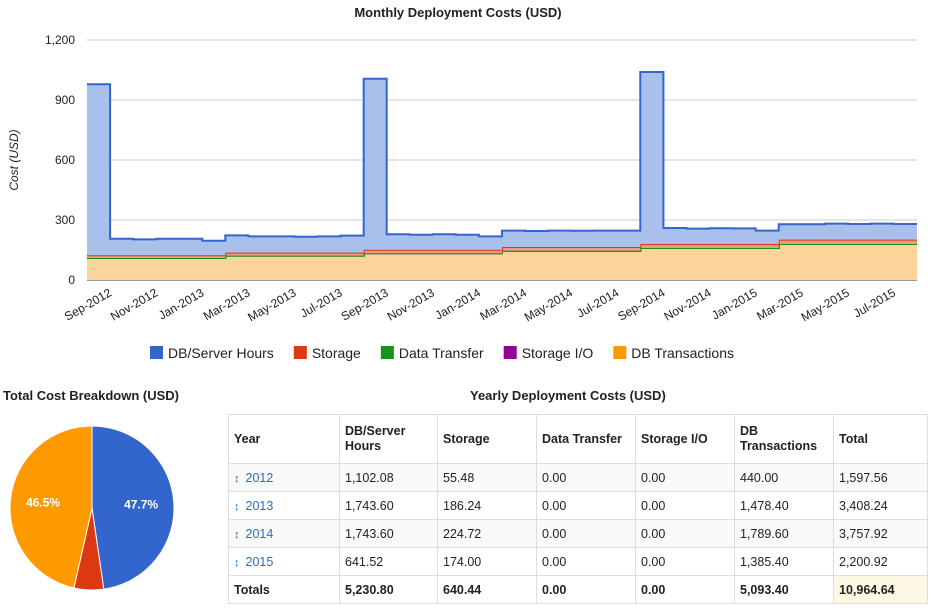  What do you see at coordinates (259, 505) in the screenshot?
I see `year-link: 2013` at bounding box center [259, 505].